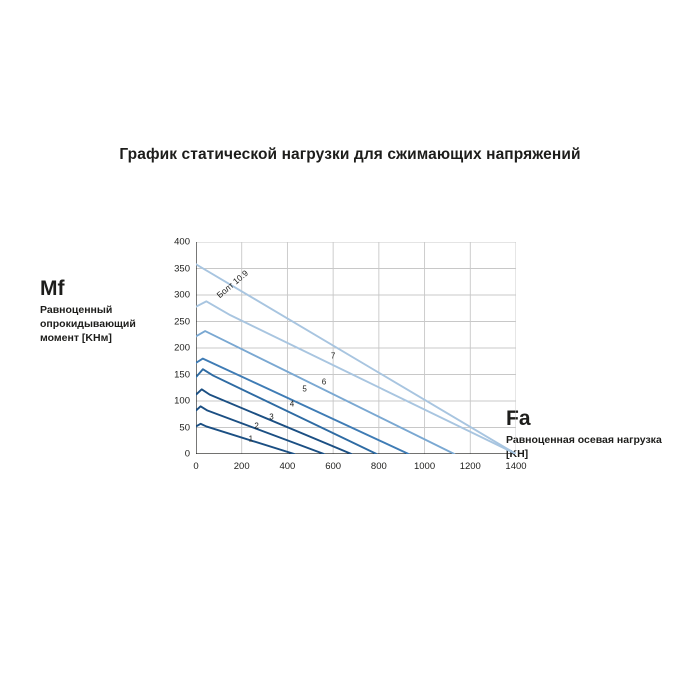 This screenshot has height=700, width=700. I want to click on y-tick-label: 100, so click(182, 401).